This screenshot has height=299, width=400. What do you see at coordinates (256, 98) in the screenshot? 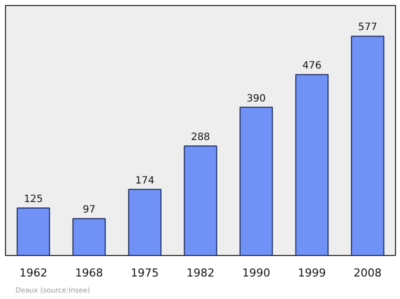
I see `data-label: 390` at bounding box center [256, 98].